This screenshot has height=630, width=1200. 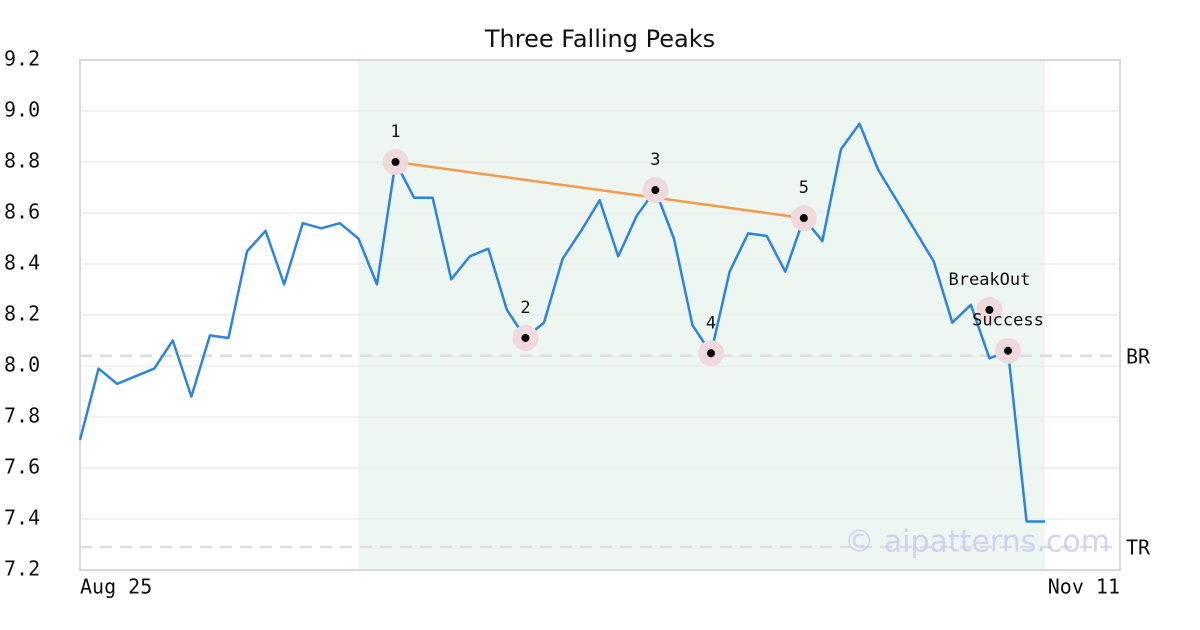 I want to click on pivot-label: 1, so click(x=395, y=132).